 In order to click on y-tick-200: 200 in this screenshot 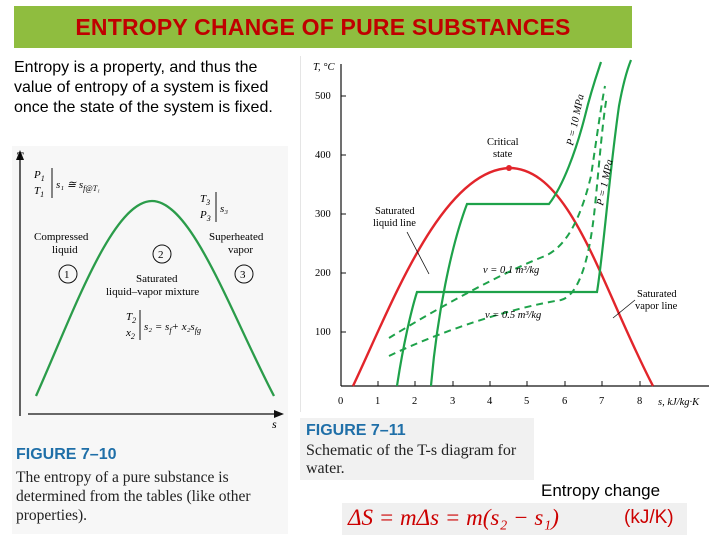, I will do `click(323, 273)`.